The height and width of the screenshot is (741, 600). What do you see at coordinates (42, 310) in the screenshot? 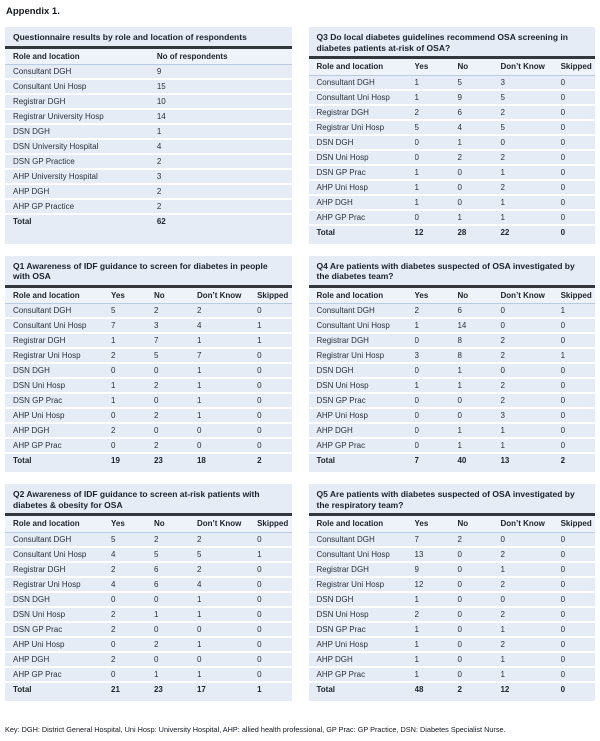
I see `row-label: Consultant DGH` at bounding box center [42, 310].